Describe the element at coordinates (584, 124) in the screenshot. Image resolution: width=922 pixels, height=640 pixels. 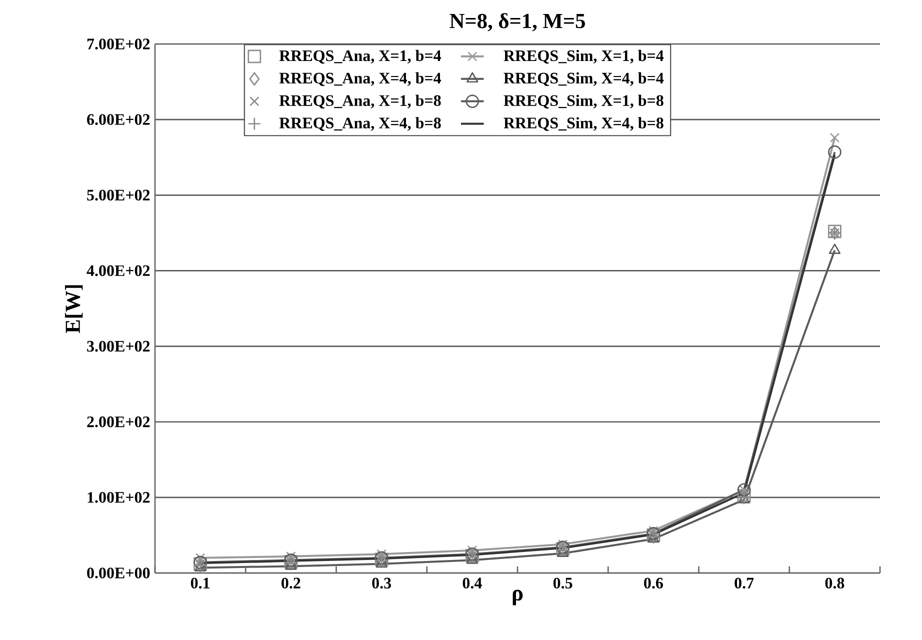
I see `legend-label: RREQS_Sim, X=4, b=8` at that location.